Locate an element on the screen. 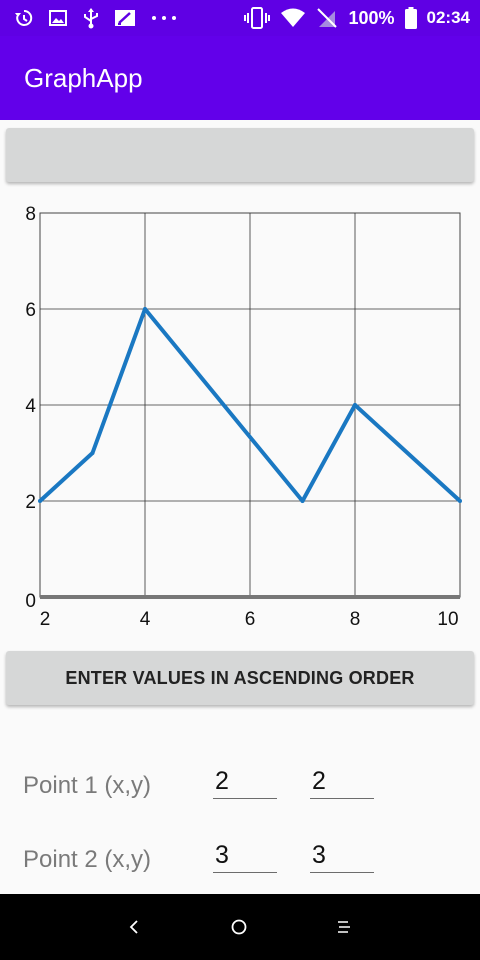  top-button is located at coordinates (240, 155).